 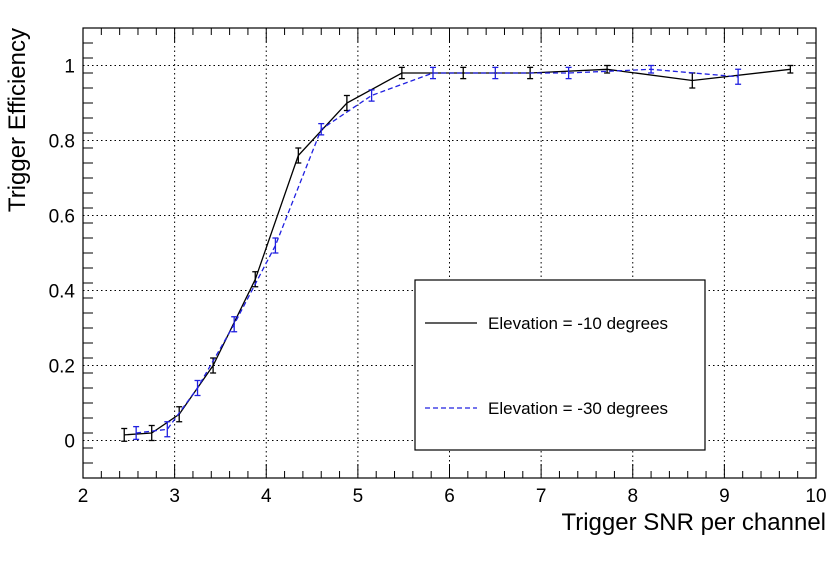 I want to click on x-tick-label: 2, so click(x=83, y=496).